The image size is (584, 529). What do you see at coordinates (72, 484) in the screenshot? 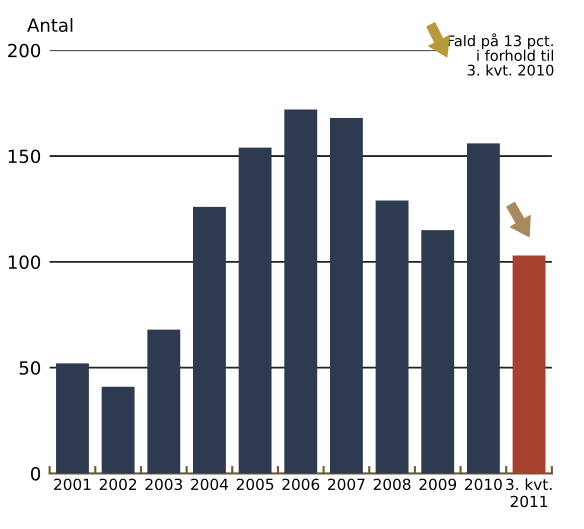
I see `x-tick-label: 2001` at bounding box center [72, 484].